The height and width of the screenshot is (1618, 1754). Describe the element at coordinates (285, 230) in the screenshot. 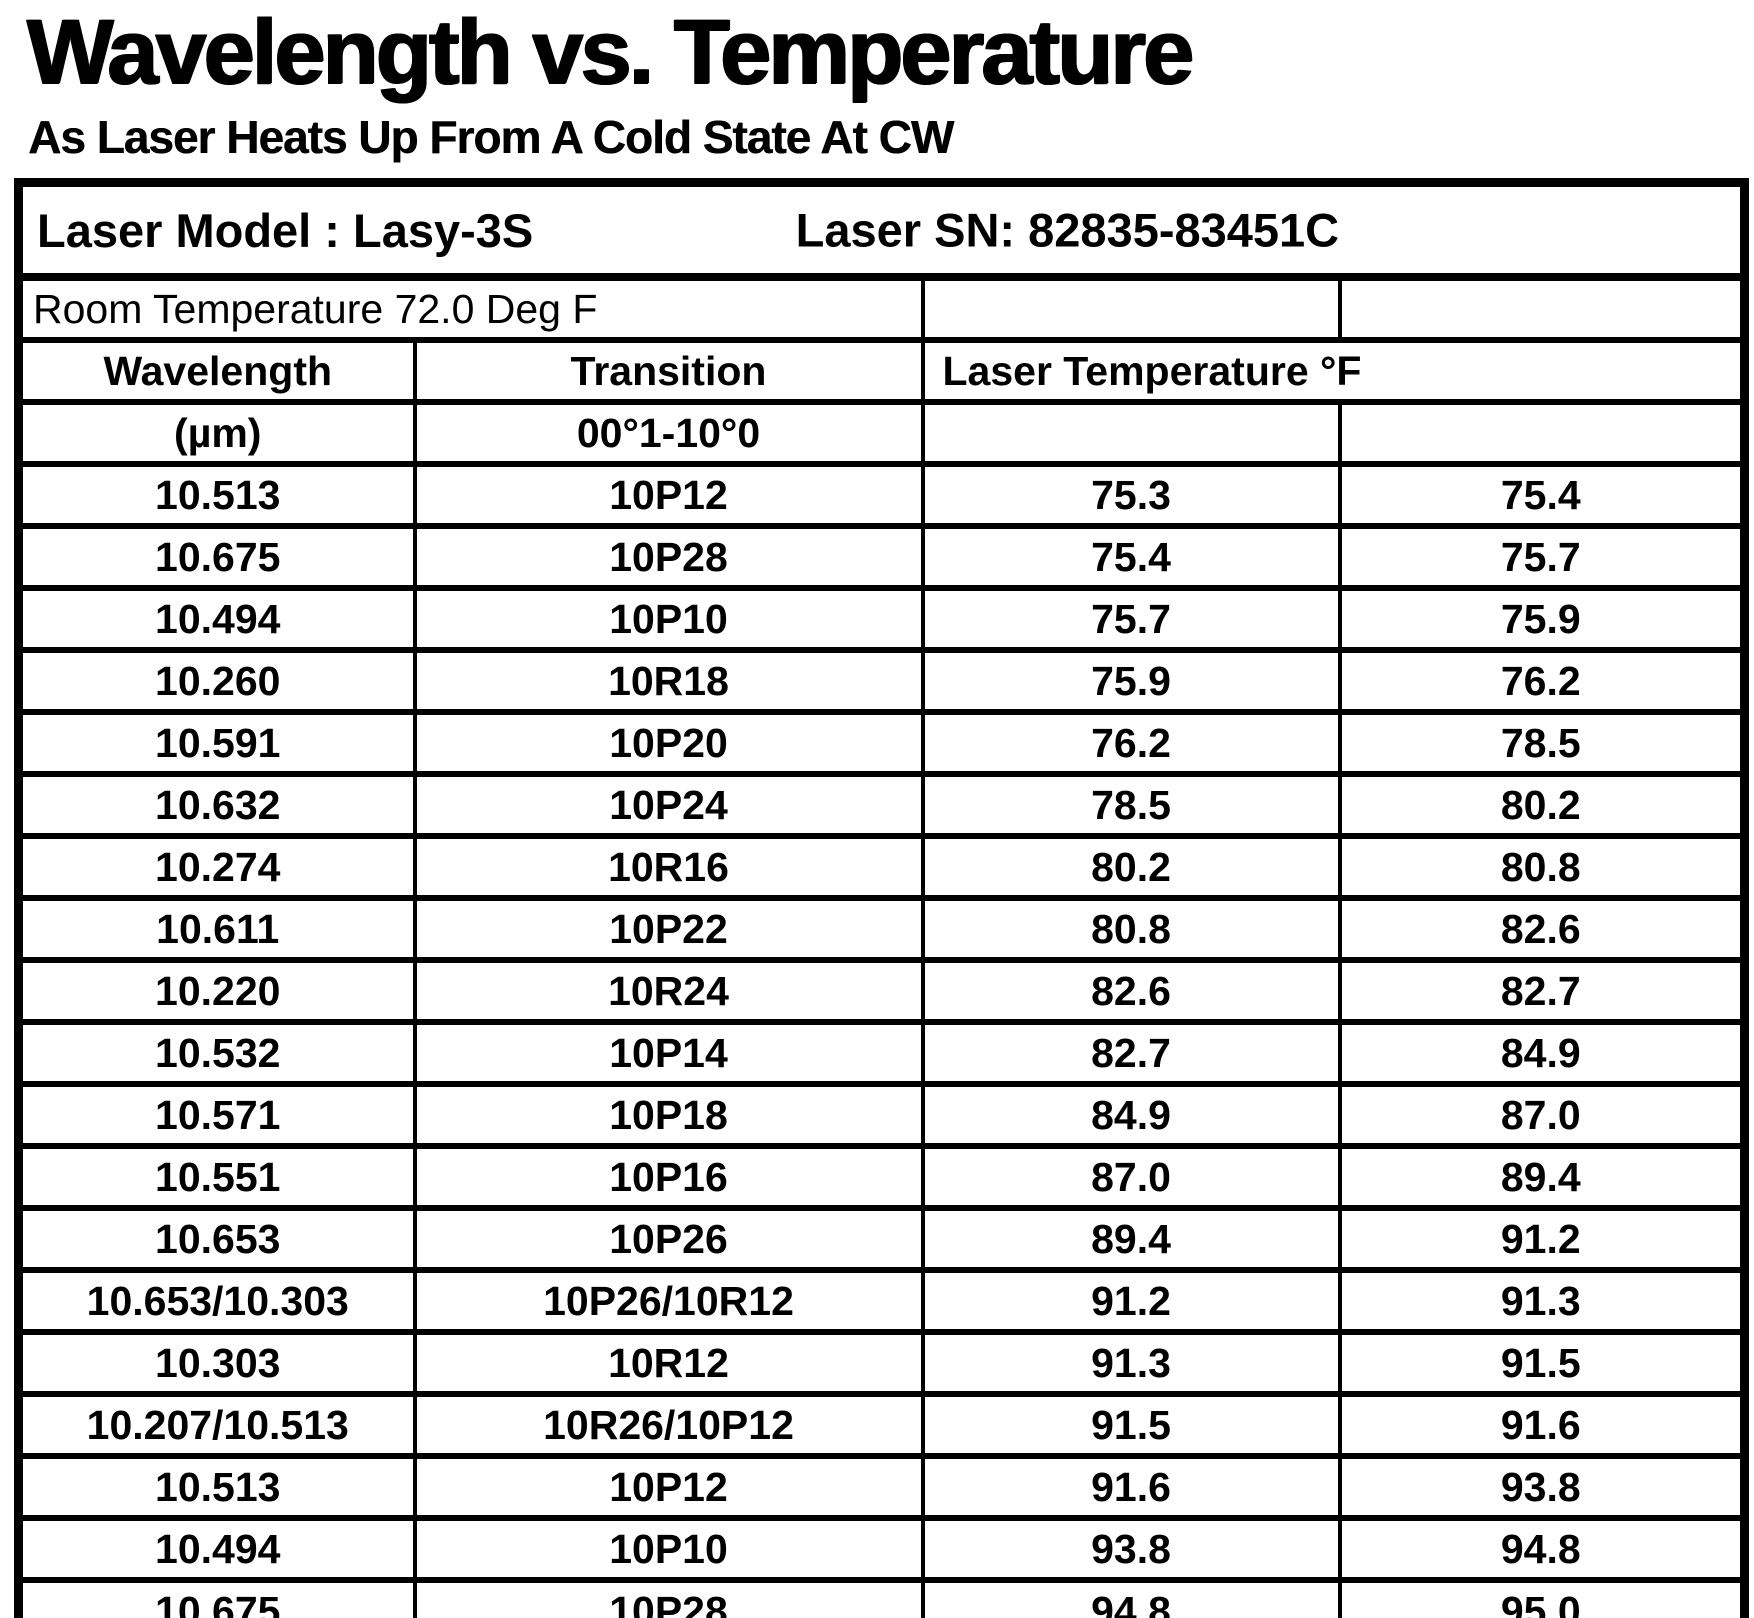

I see `laser-model-label: Laser Model : Lasy-3S` at that location.